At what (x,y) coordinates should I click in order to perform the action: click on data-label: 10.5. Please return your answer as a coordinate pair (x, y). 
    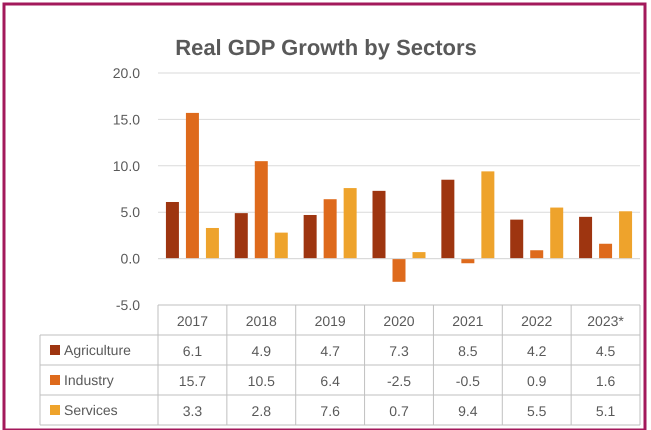
    Looking at the image, I should click on (262, 381).